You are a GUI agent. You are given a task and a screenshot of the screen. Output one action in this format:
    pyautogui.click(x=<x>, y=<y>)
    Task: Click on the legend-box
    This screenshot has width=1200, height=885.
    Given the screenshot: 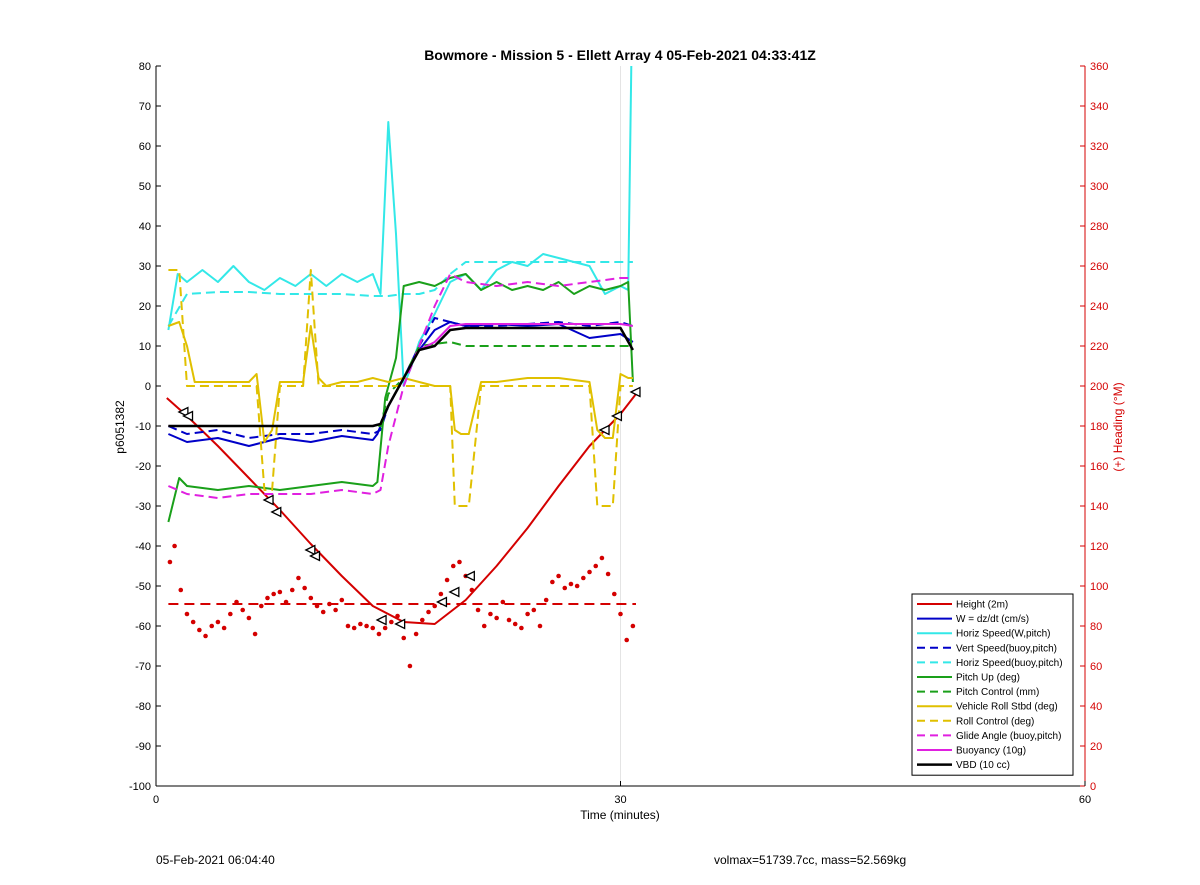 What is the action you would take?
    pyautogui.click(x=992, y=684)
    